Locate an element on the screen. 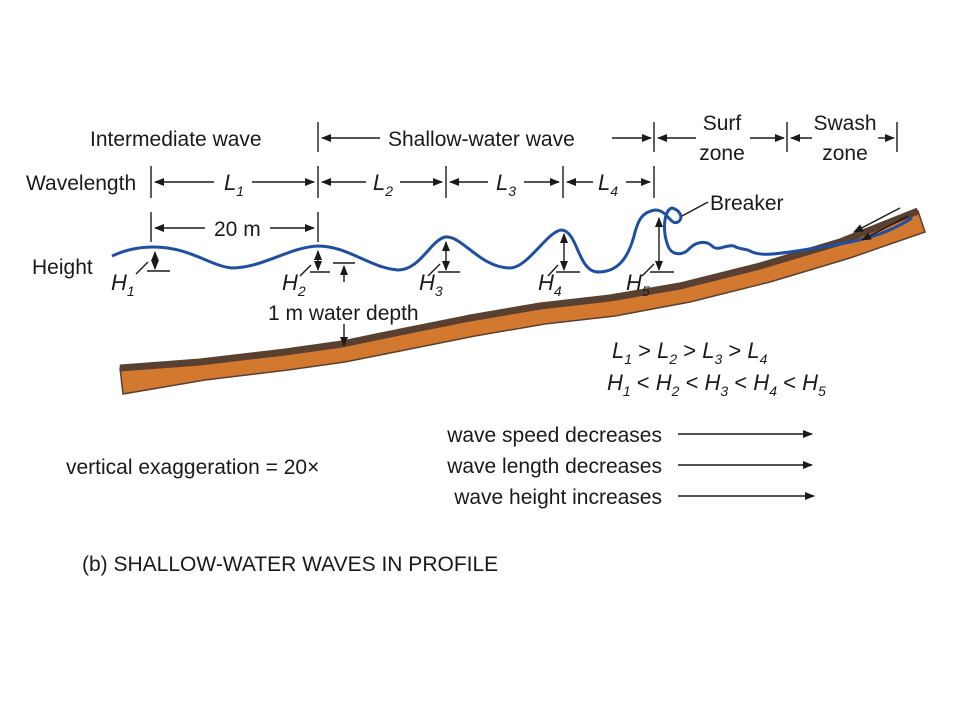  h1-label: H1 is located at coordinates (123, 284).